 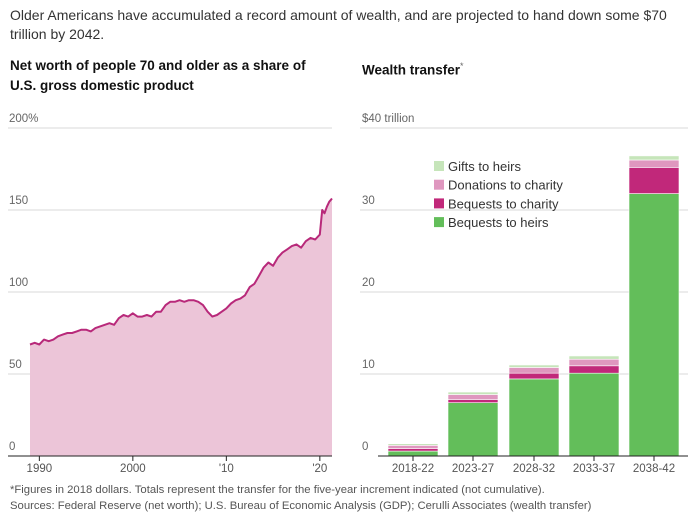 What do you see at coordinates (654, 469) in the screenshot?
I see `x-tick-label: 2038-42` at bounding box center [654, 469].